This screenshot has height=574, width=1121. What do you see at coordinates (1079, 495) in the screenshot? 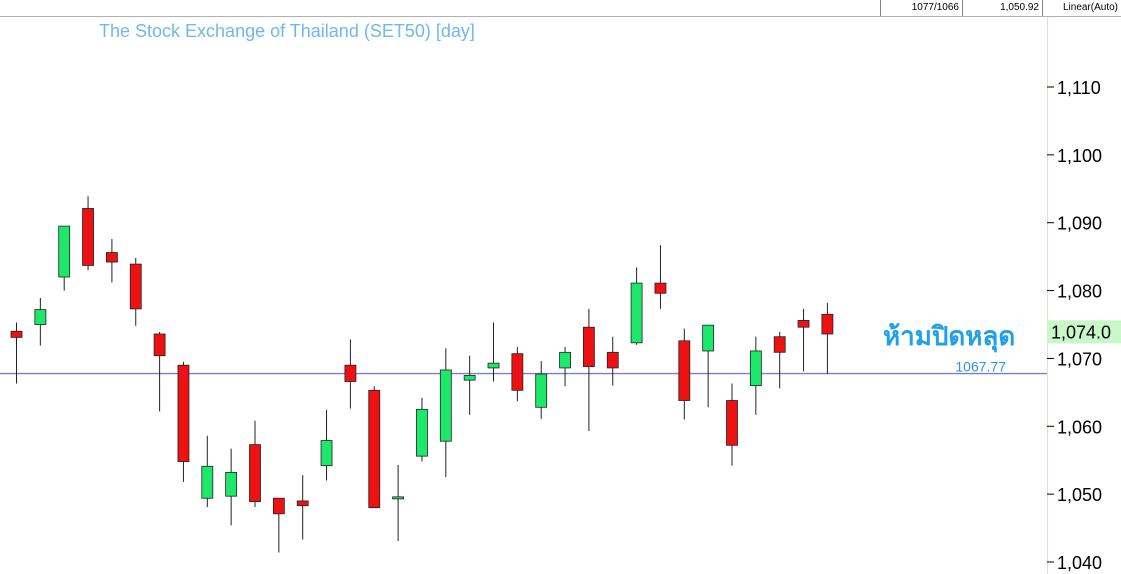
I see `y-tick-label: 1,050` at bounding box center [1079, 495].